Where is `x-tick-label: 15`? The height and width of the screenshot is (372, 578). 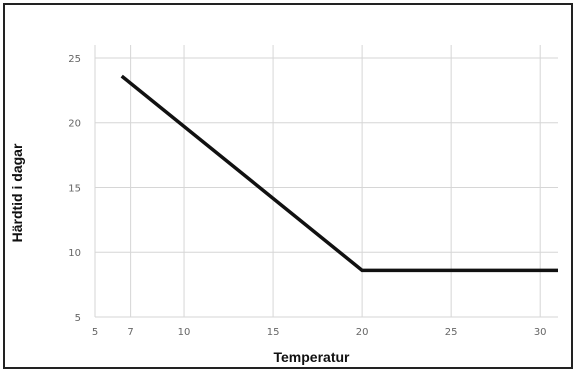
x-tick-label: 15 is located at coordinates (273, 332).